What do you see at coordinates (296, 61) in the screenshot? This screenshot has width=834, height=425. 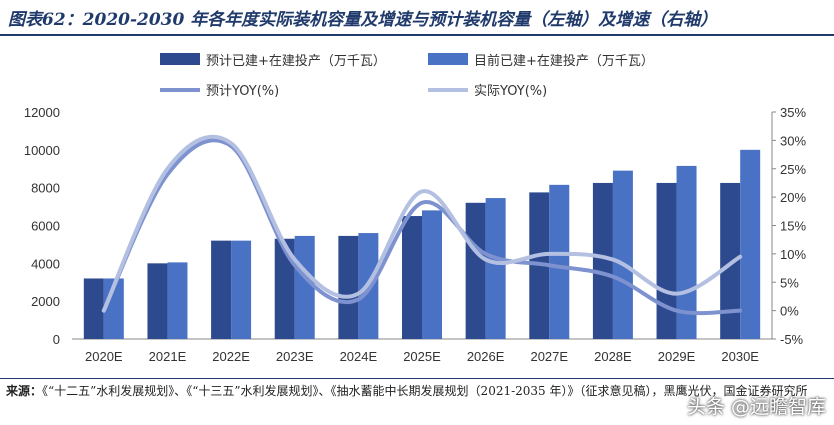 I see `legend-label: 预计已建+在建投产（万千瓦）` at bounding box center [296, 61].